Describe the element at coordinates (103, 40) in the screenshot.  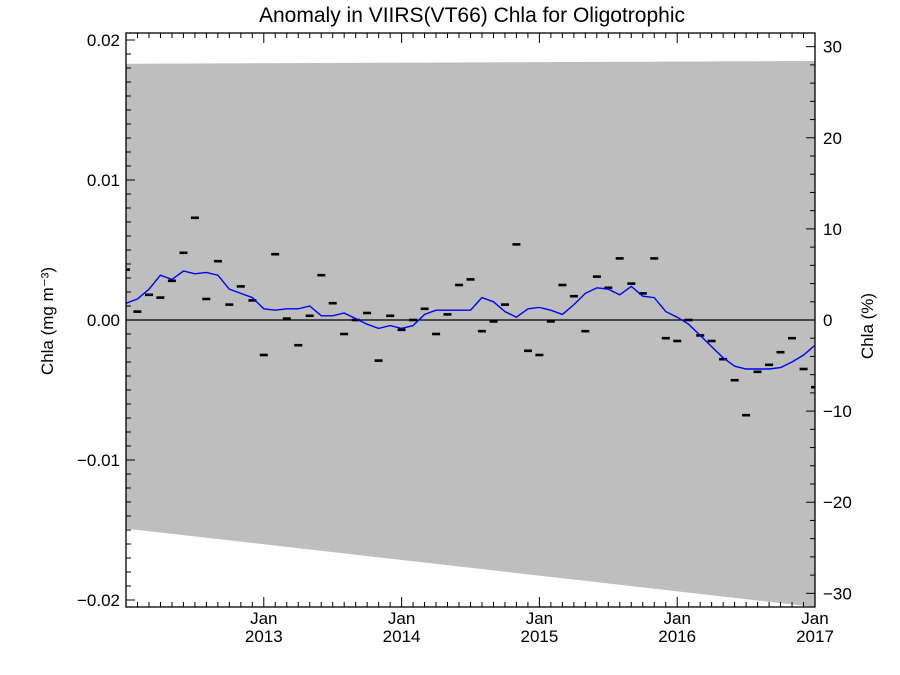
I see `y-tick-label-left: 0.02` at that location.